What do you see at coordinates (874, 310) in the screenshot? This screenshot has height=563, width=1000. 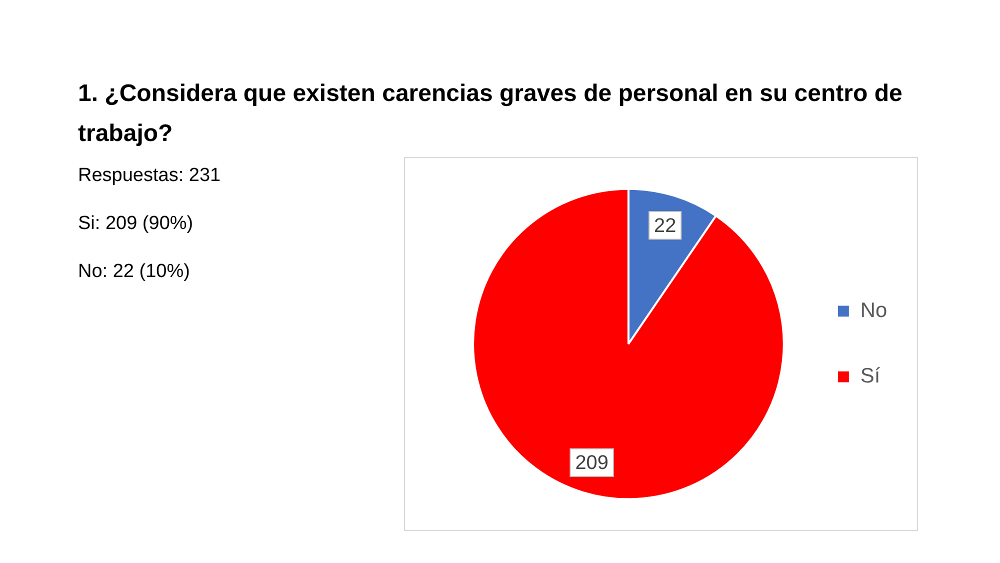 I see `legend-label: No` at bounding box center [874, 310].